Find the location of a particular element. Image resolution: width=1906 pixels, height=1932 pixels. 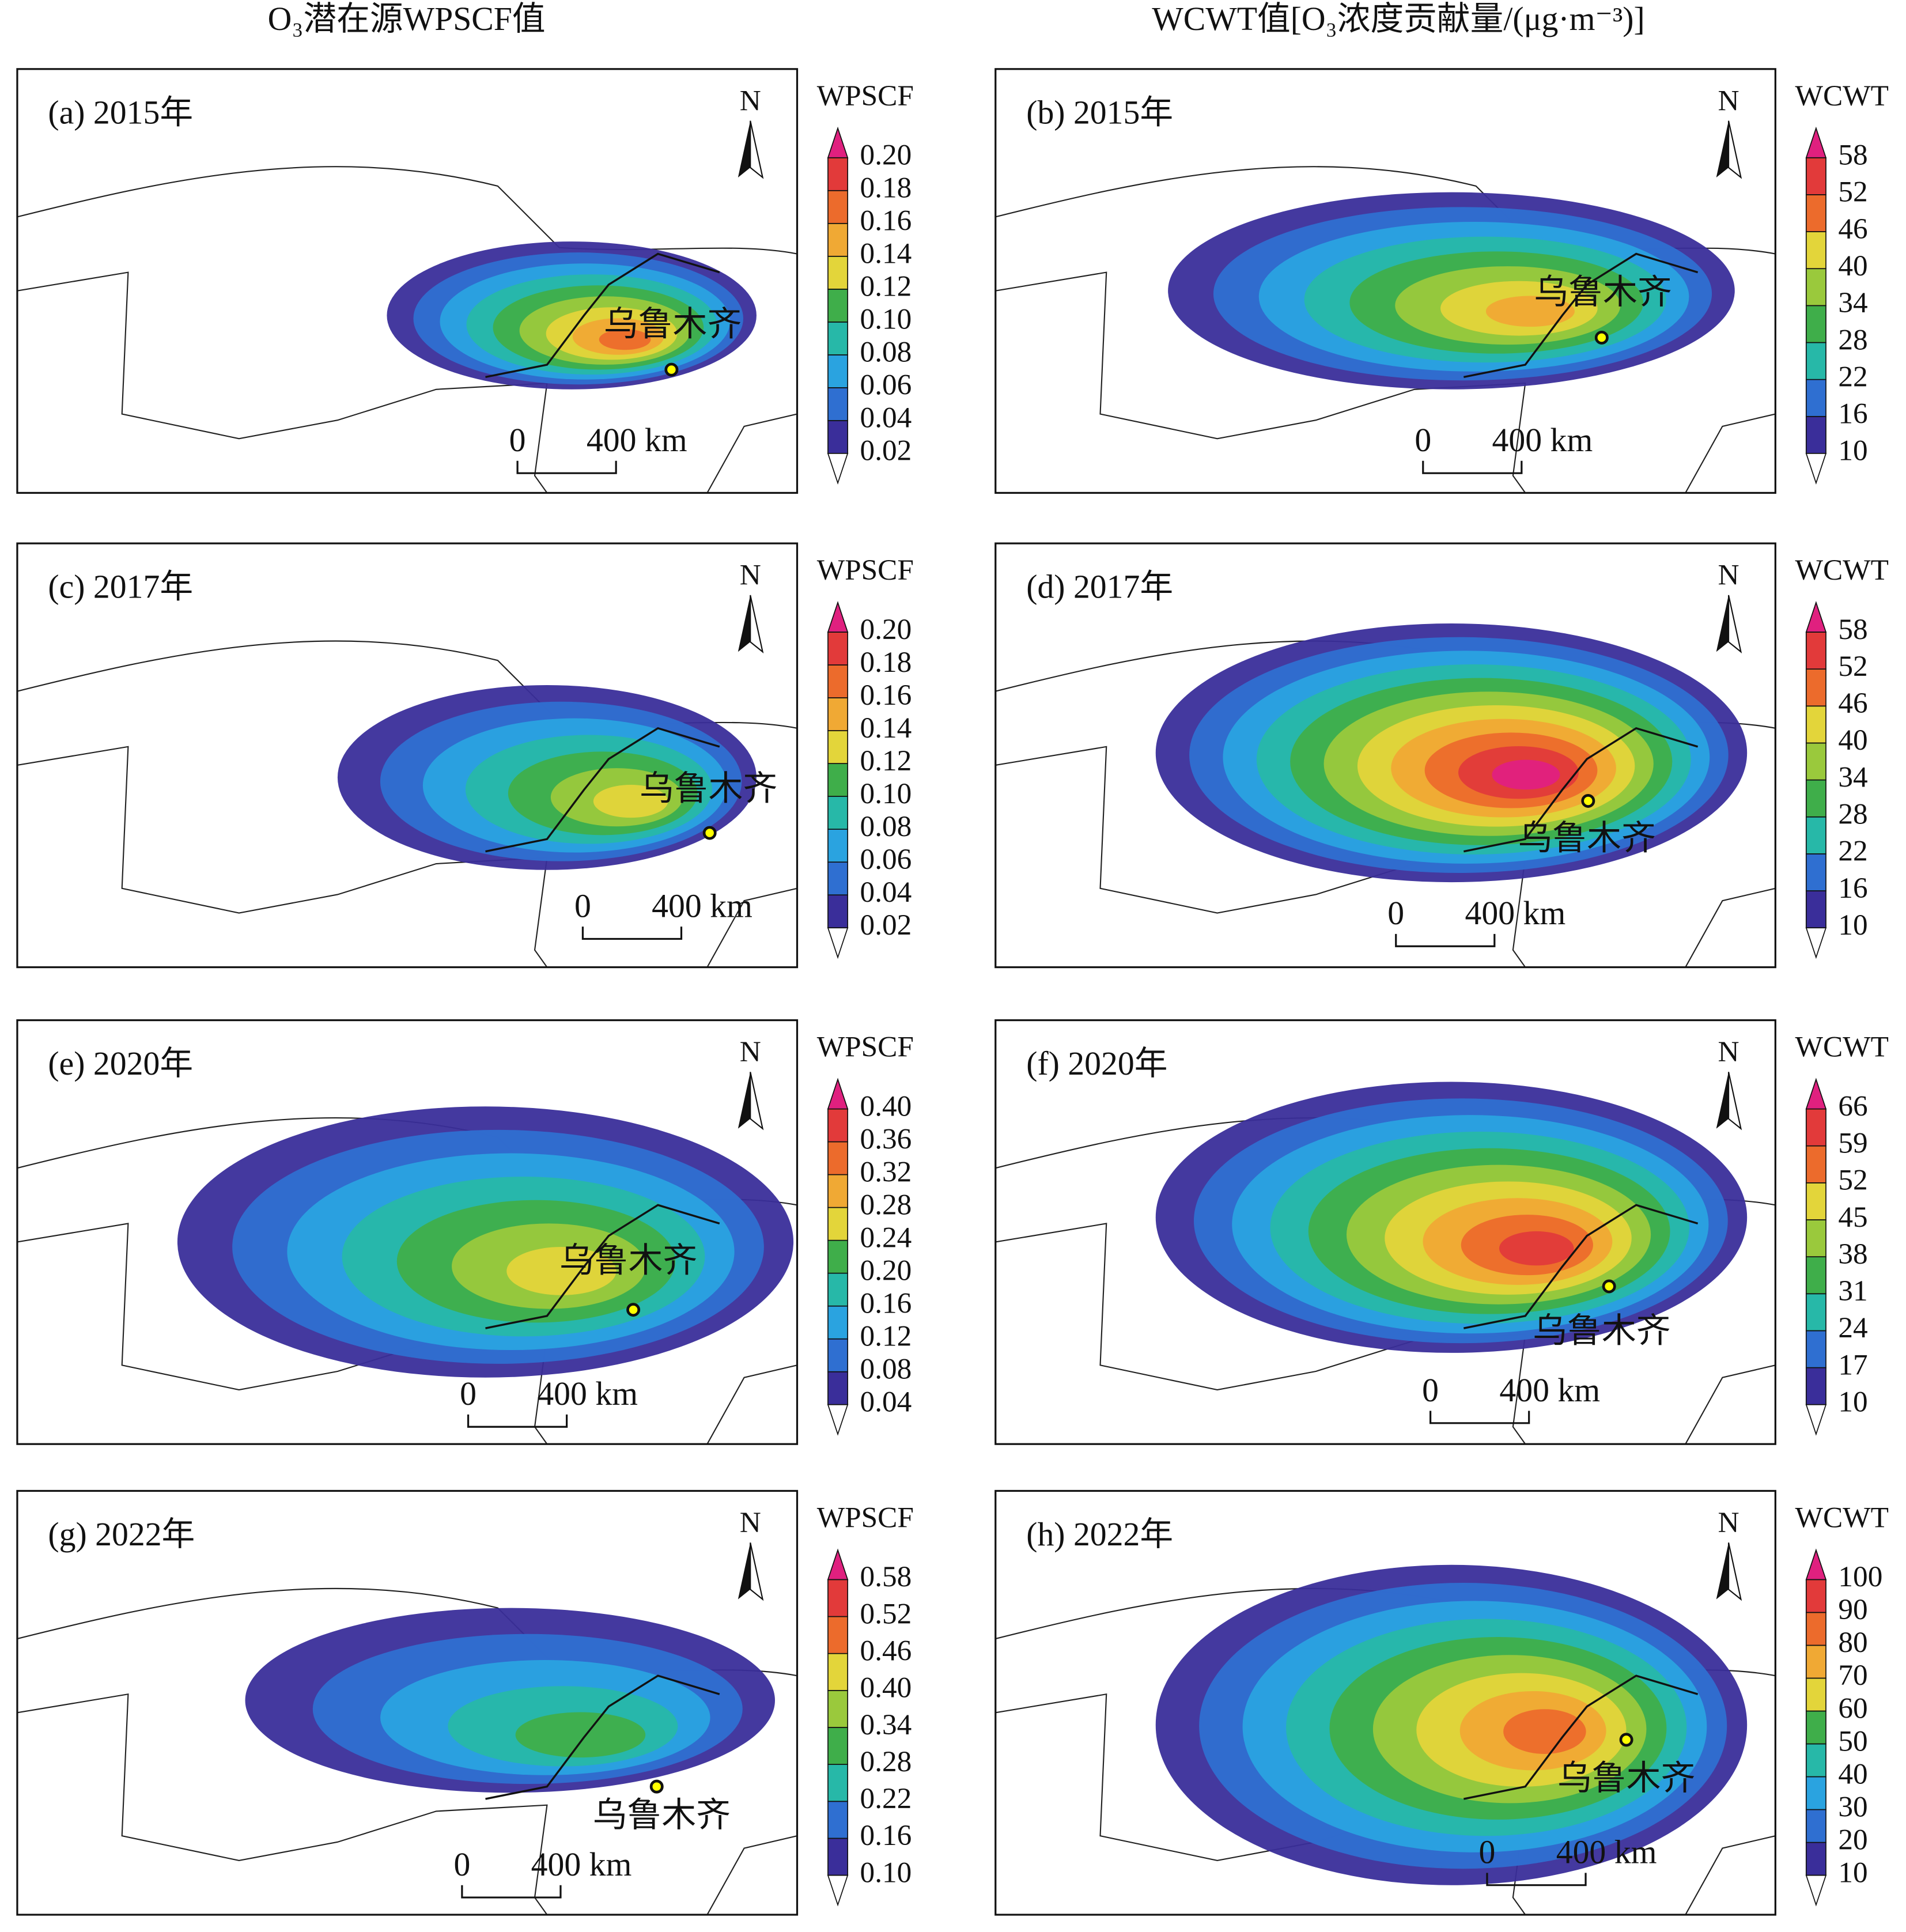

legend-title: WPSCF is located at coordinates (865, 96).